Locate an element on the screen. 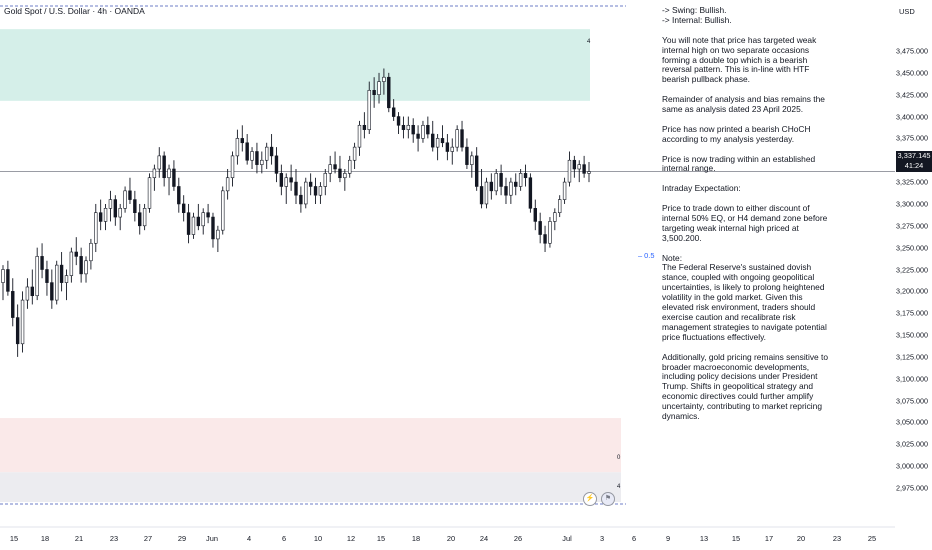 This screenshot has height=550, width=932. price-tick-label: 3,025.000 is located at coordinates (912, 444).